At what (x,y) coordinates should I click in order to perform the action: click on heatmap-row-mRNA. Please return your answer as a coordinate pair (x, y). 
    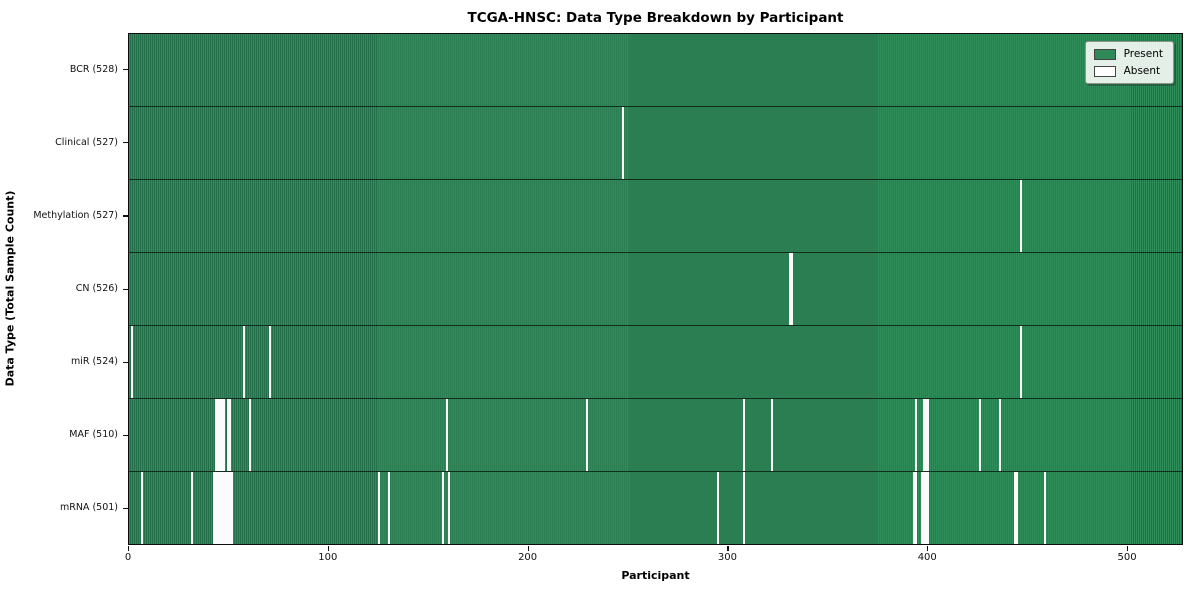
    Looking at the image, I should click on (655, 508).